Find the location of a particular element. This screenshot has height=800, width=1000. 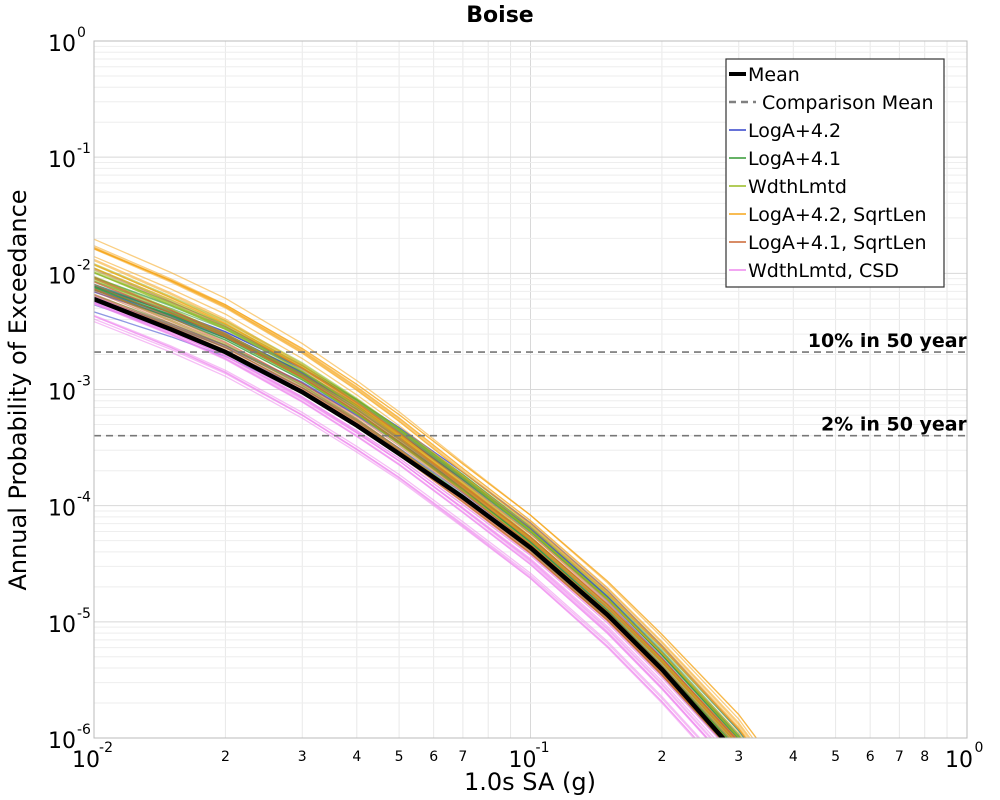

y-axis-label: Annual Probability of Exceedance is located at coordinates (18, 389).